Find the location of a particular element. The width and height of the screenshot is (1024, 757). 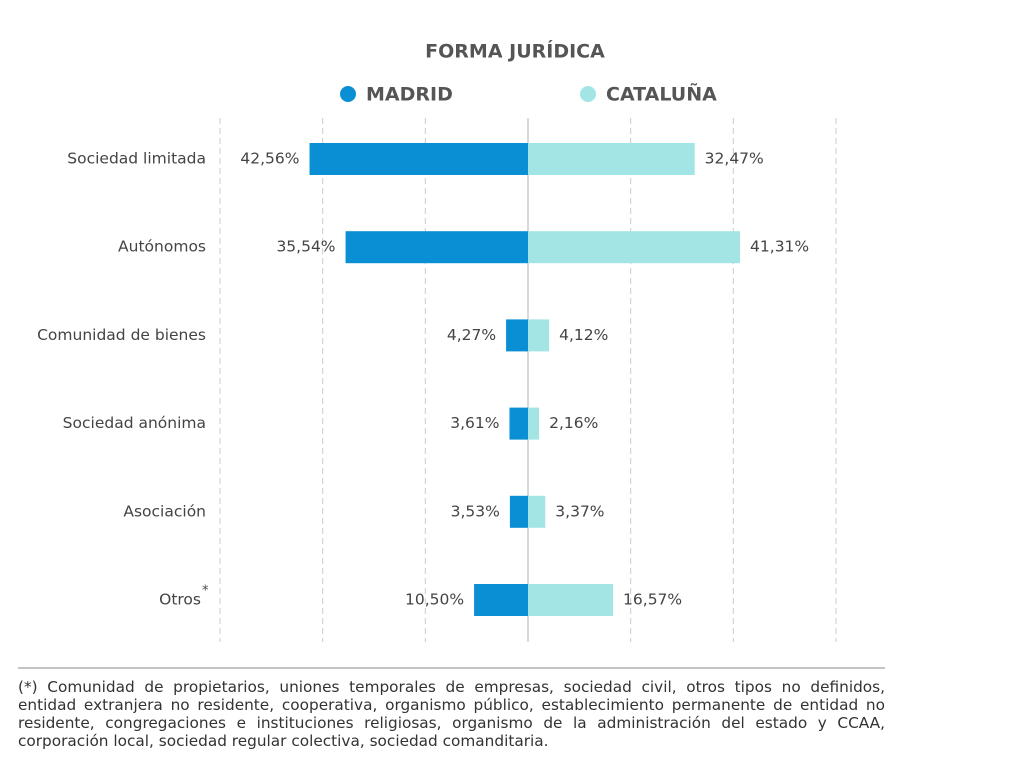

legend-label: CATALUÑA is located at coordinates (661, 94).